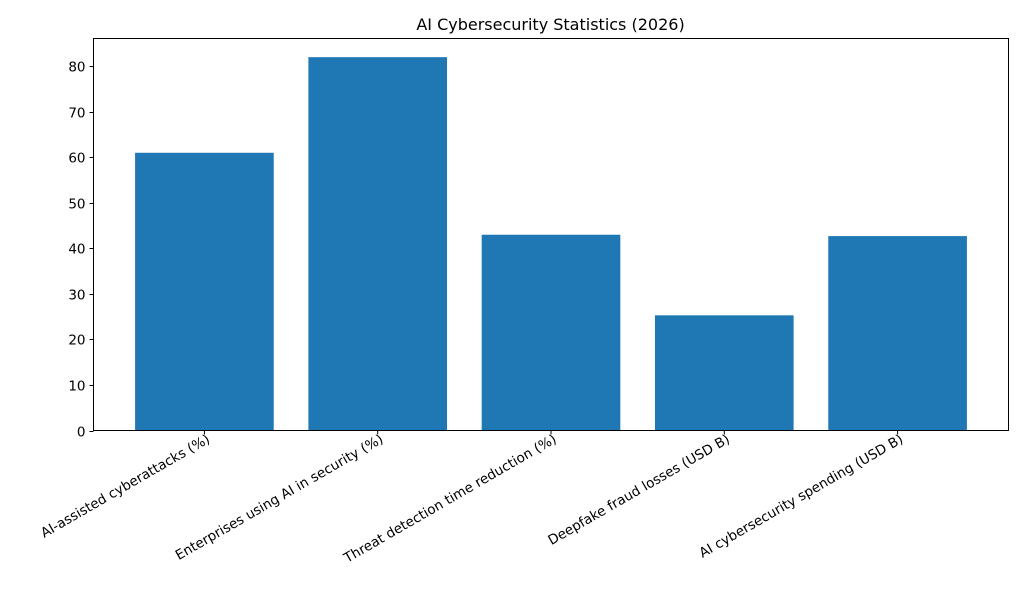 The image size is (1024, 614). I want to click on x-tick-label: Deepfake fraud losses (USD B), so click(638, 489).